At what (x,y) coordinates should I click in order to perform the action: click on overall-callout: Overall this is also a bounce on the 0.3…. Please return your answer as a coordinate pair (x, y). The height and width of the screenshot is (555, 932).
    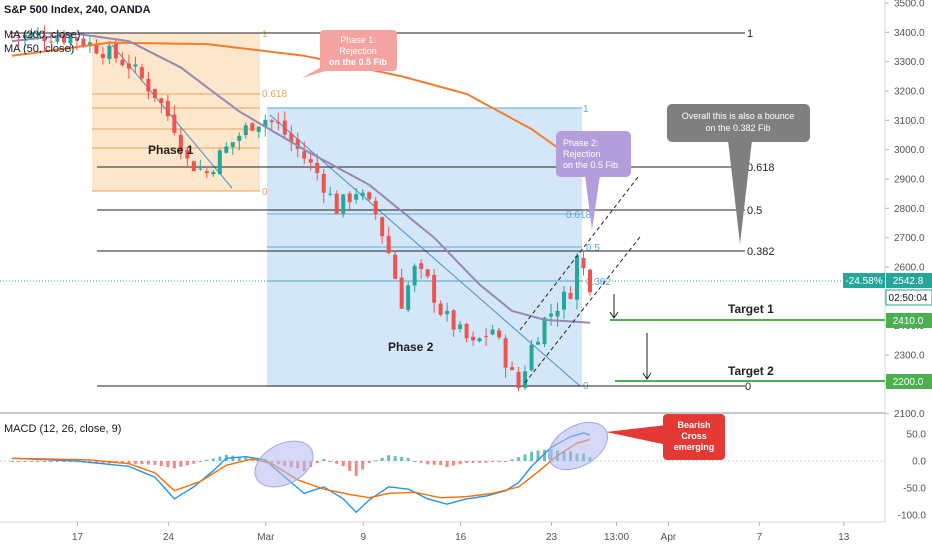
    Looking at the image, I should click on (738, 174).